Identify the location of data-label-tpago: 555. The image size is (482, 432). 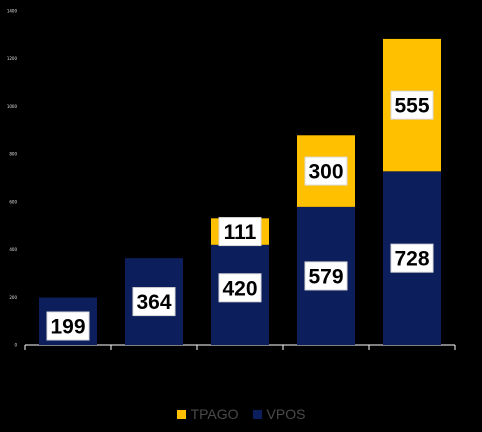
(411, 106).